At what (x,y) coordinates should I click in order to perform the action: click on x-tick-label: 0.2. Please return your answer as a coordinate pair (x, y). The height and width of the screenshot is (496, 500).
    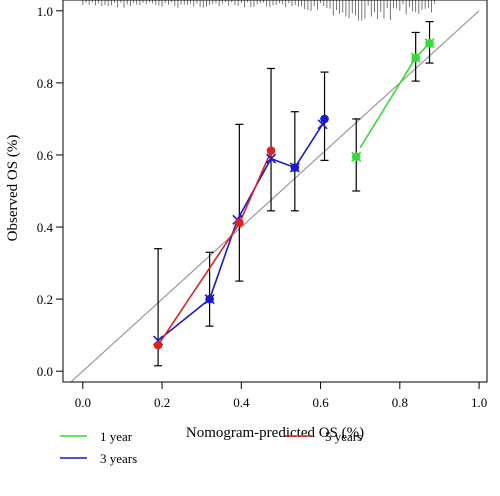
    Looking at the image, I should click on (162, 402).